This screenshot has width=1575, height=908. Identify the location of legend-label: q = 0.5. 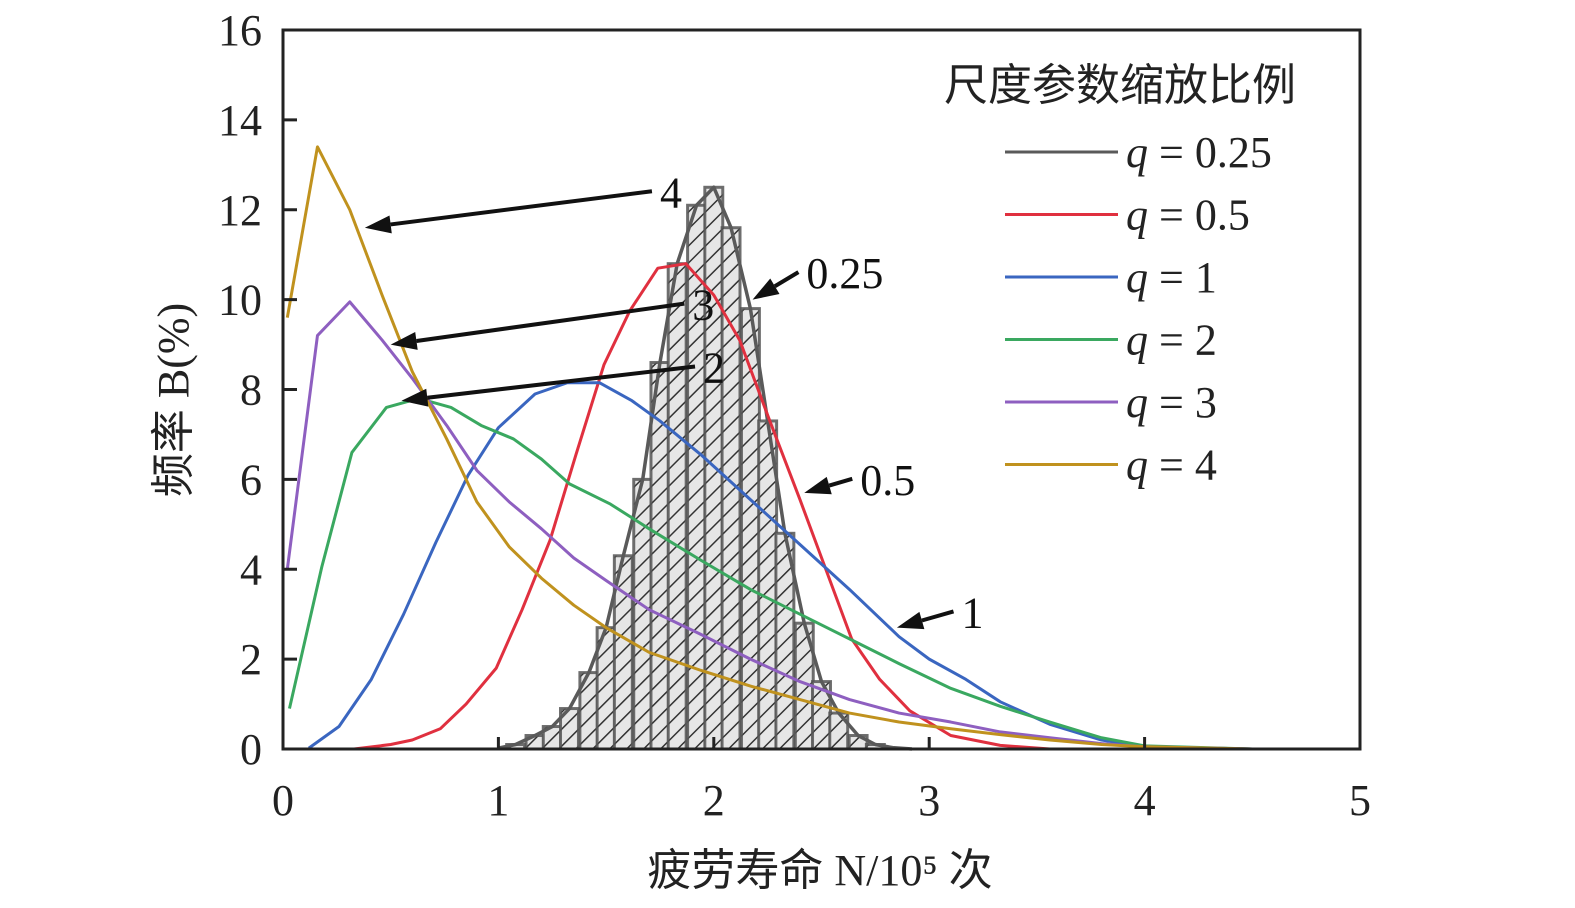
(1188, 215).